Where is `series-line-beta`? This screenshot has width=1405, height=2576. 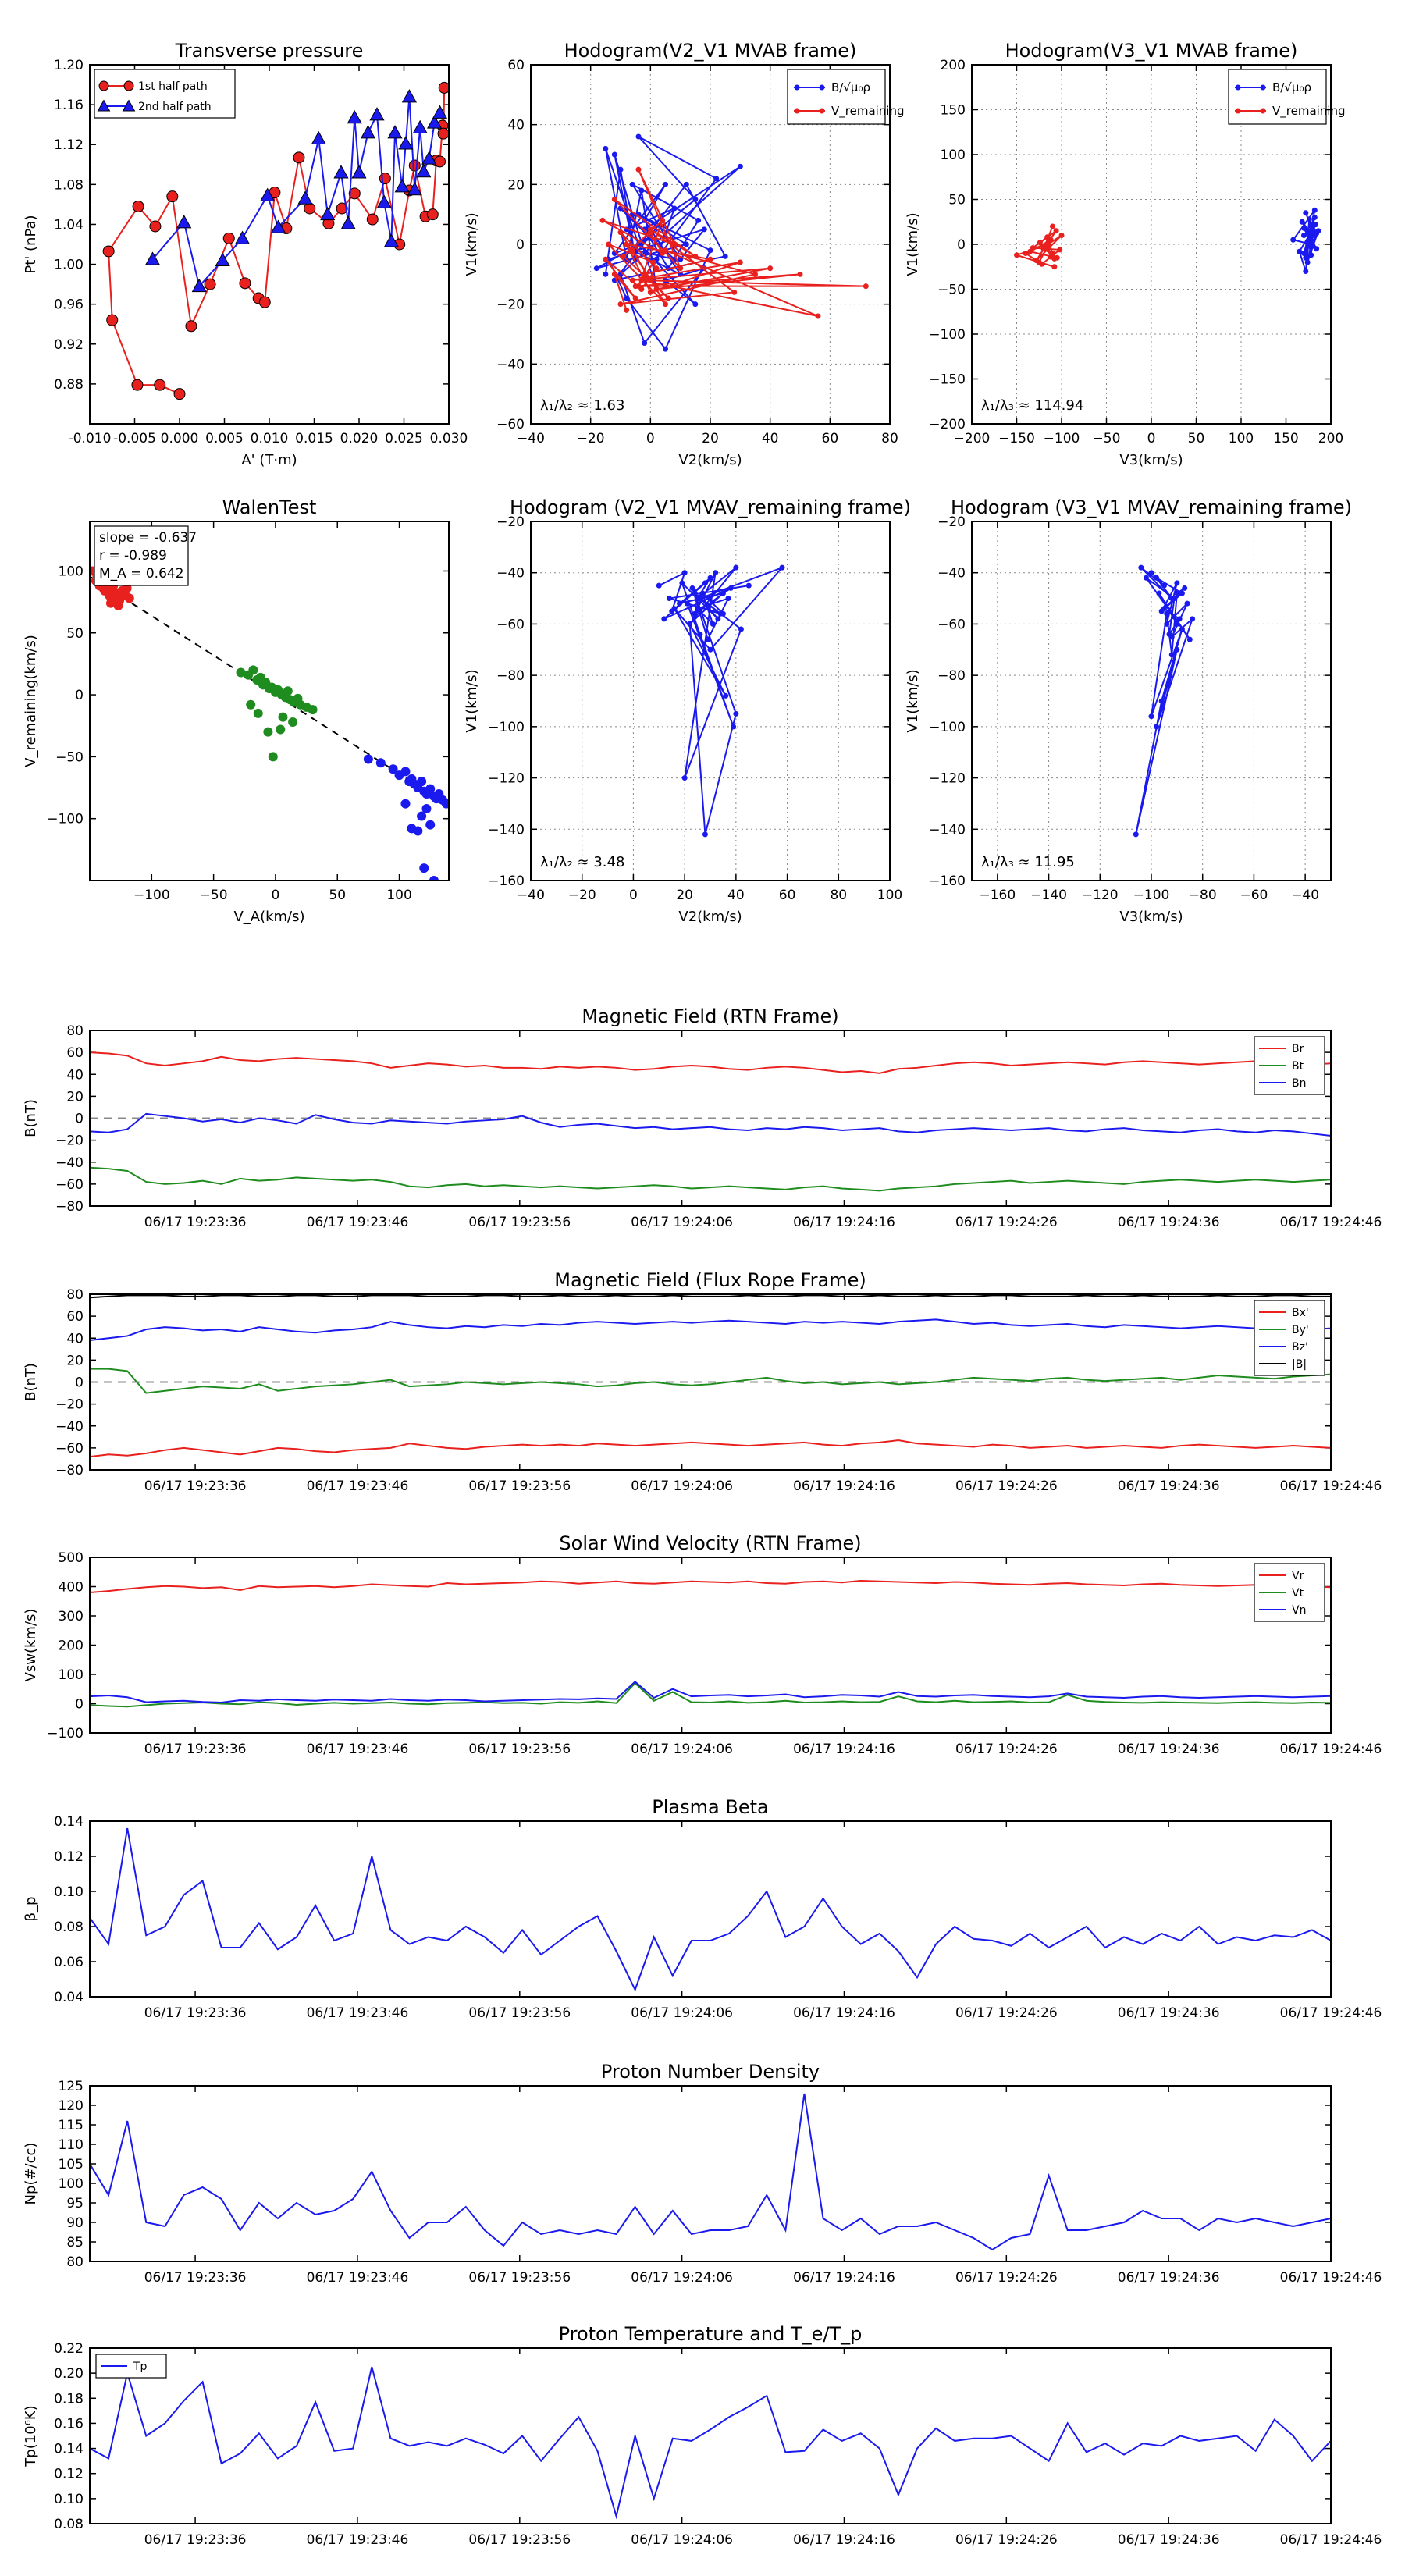 series-line-beta is located at coordinates (711, 1909).